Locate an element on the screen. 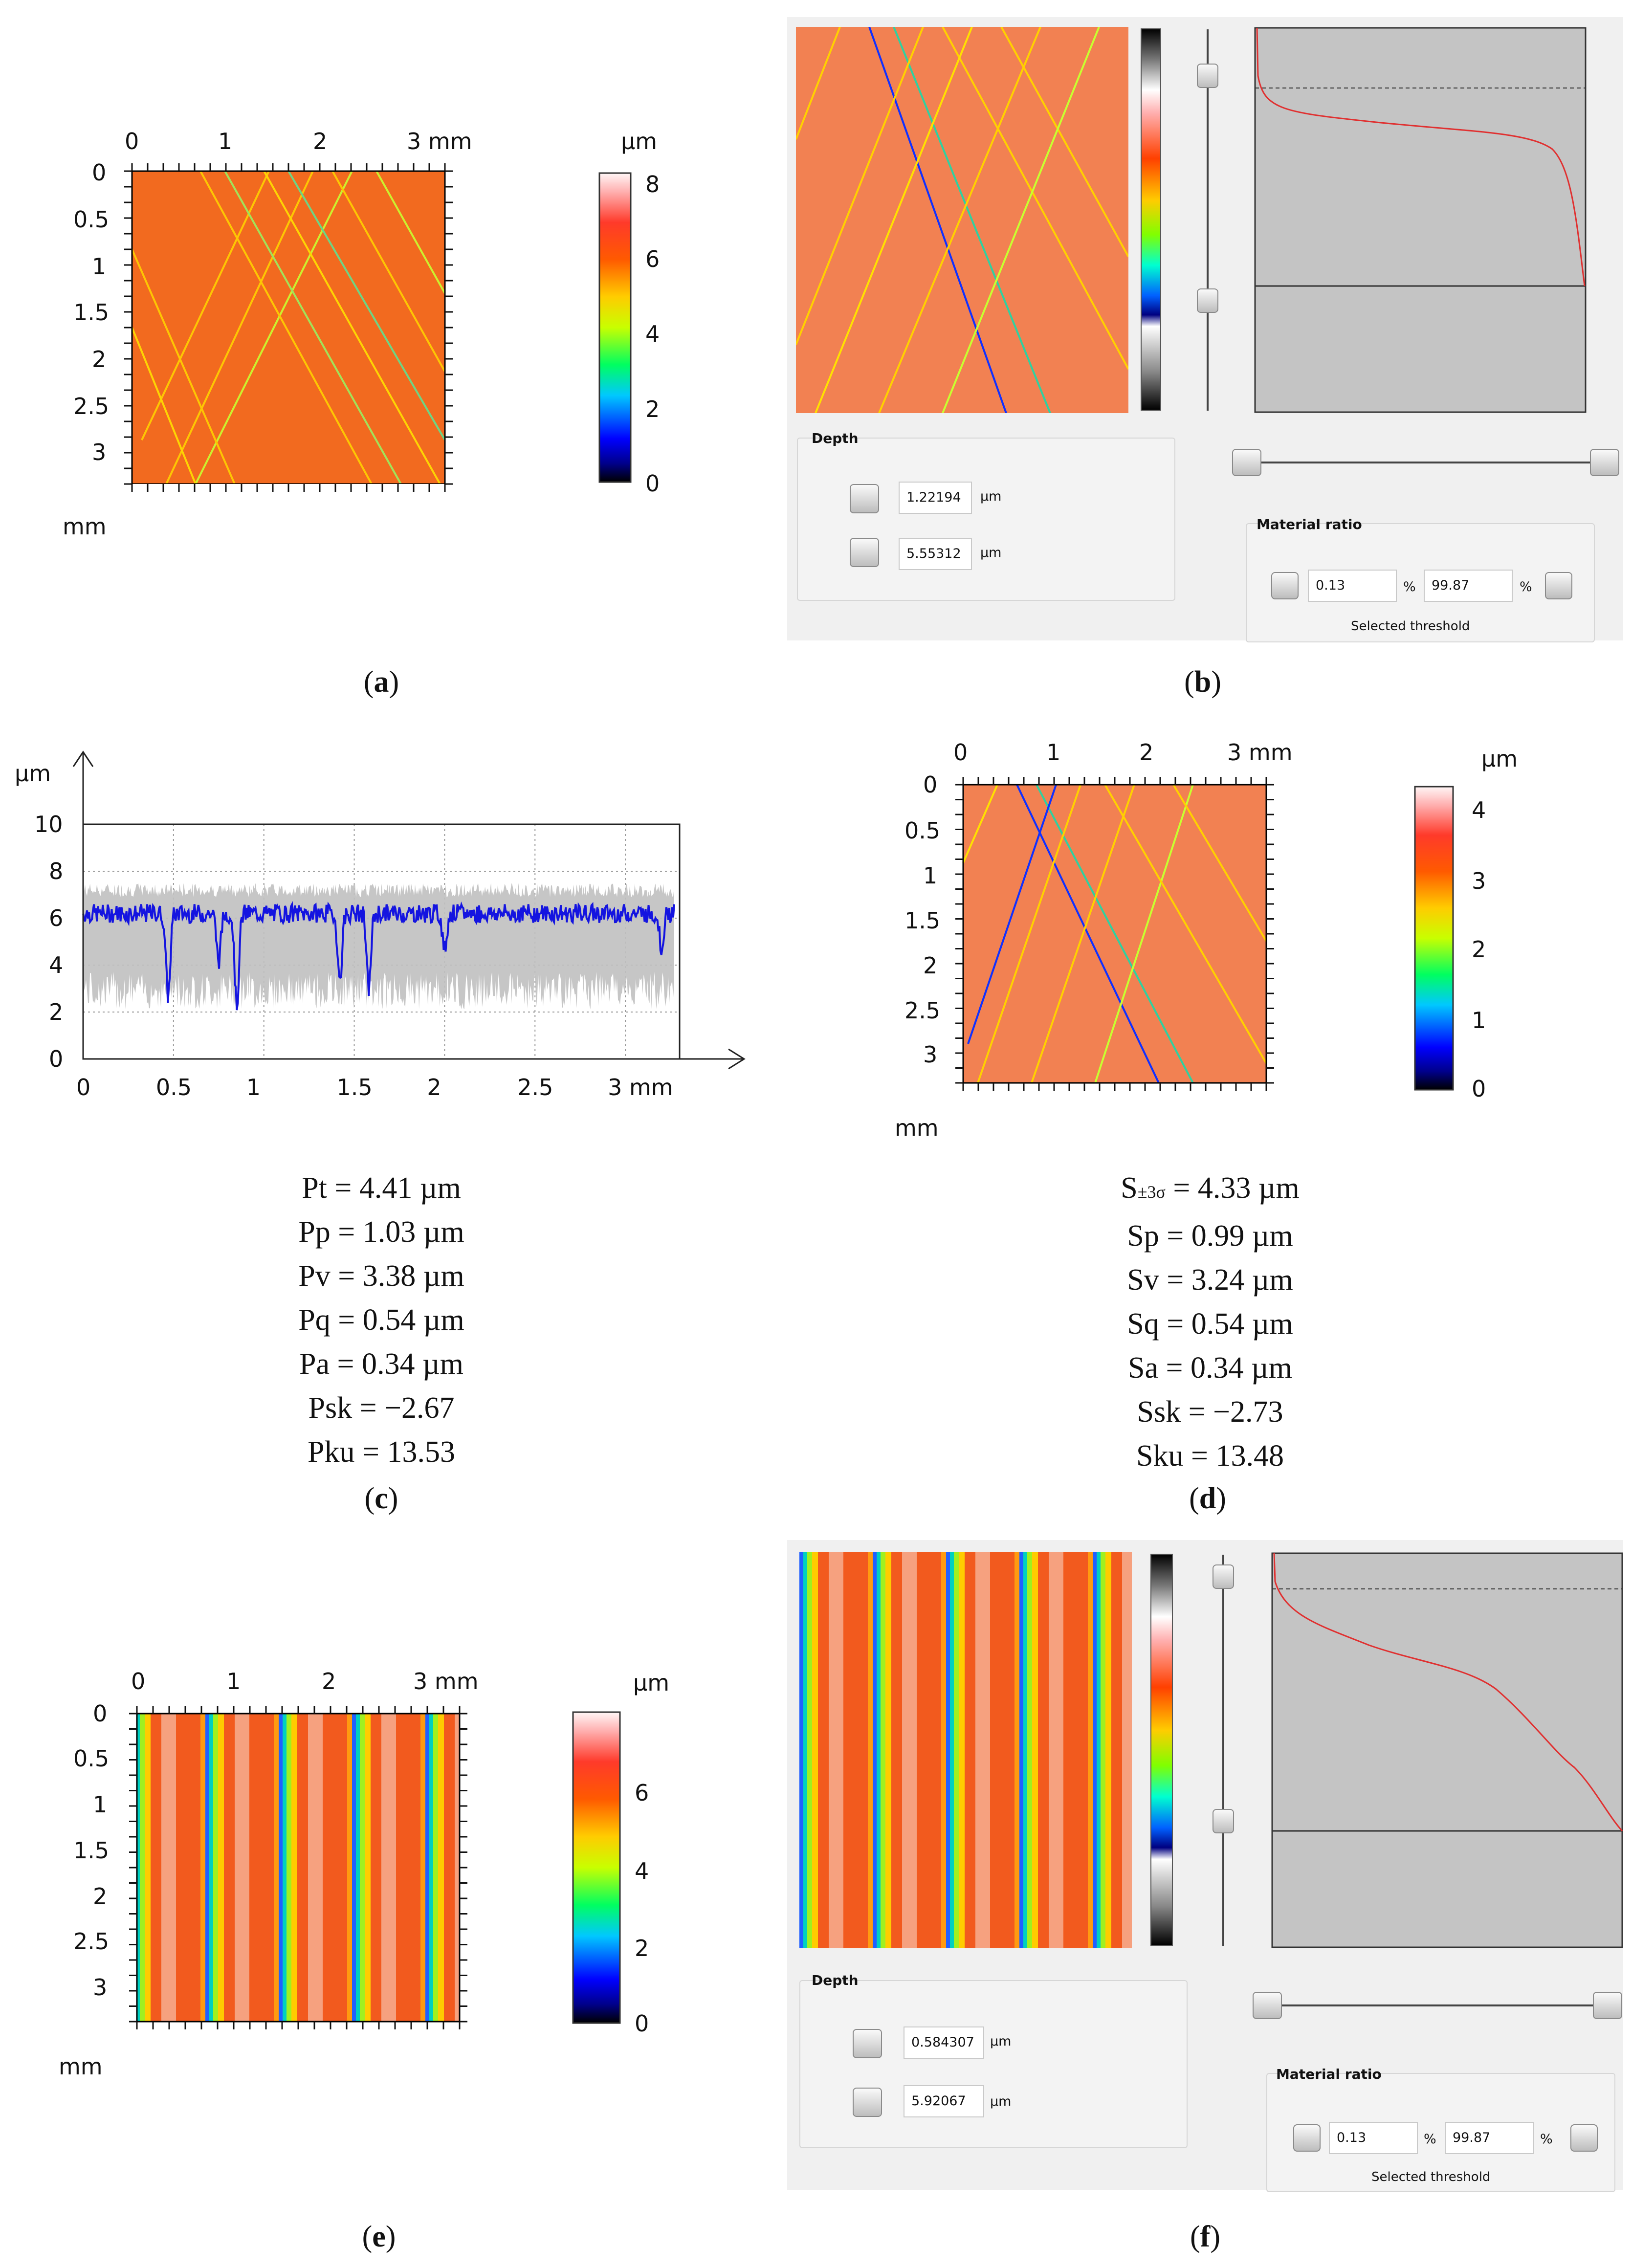 The width and height of the screenshot is (1632, 2268). depth-group-b is located at coordinates (986, 519).